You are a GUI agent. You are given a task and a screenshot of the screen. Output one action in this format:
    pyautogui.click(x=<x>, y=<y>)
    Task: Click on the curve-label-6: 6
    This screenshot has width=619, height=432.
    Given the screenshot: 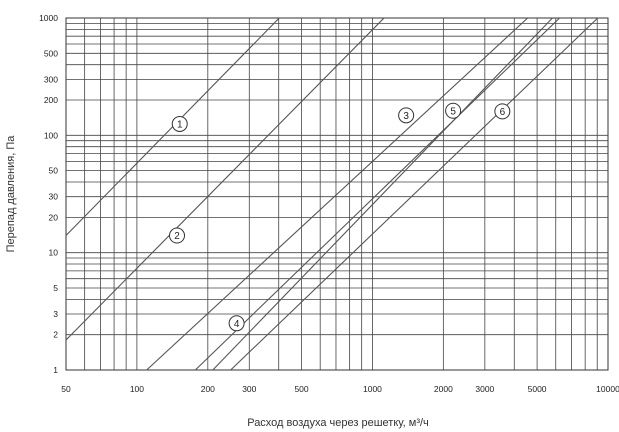 What is the action you would take?
    pyautogui.click(x=502, y=111)
    